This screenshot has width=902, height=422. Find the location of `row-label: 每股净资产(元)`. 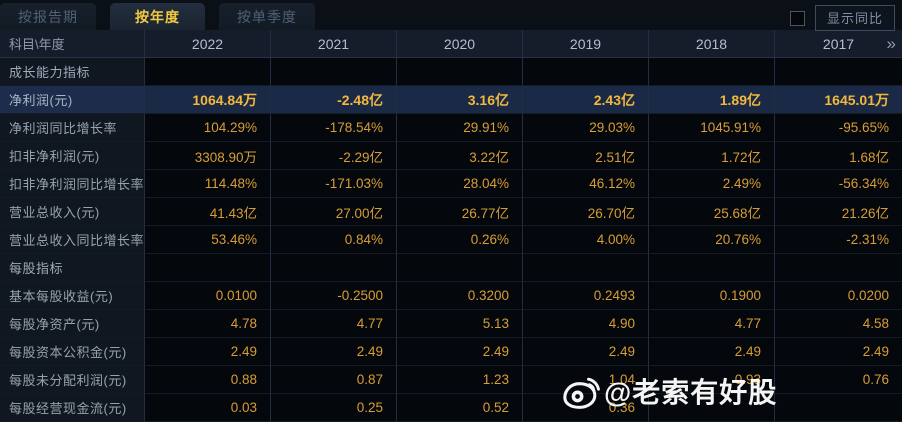

row-label: 每股净资产(元) is located at coordinates (72, 324).